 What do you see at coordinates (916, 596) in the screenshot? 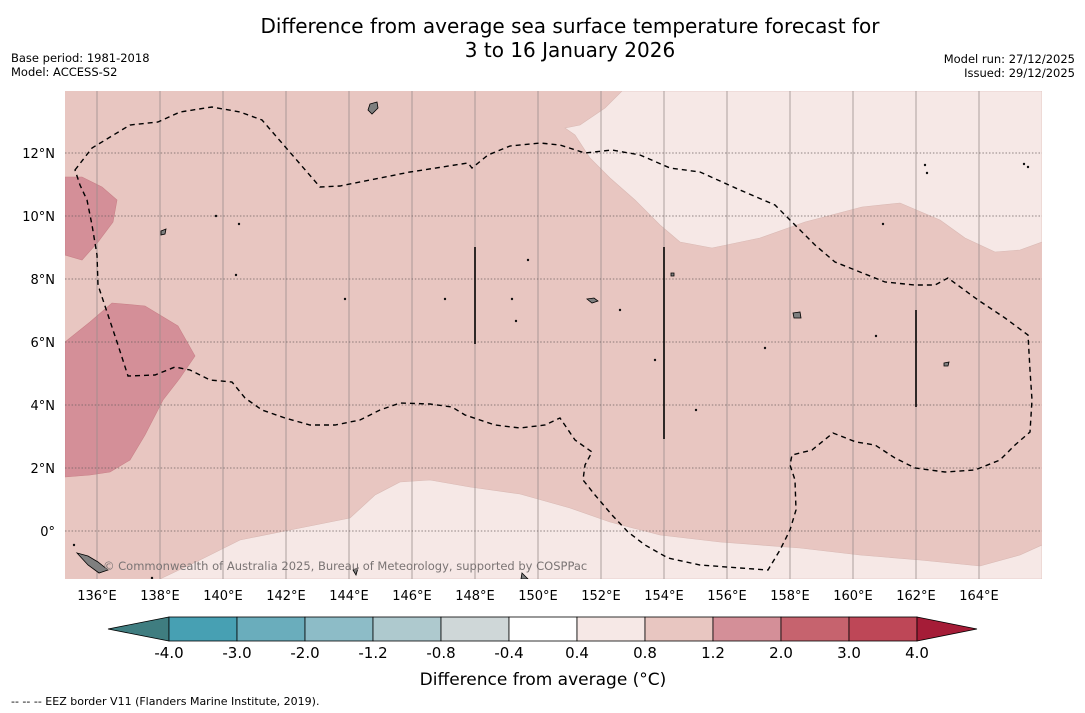
I see `lon-label: 162°E` at bounding box center [916, 596].